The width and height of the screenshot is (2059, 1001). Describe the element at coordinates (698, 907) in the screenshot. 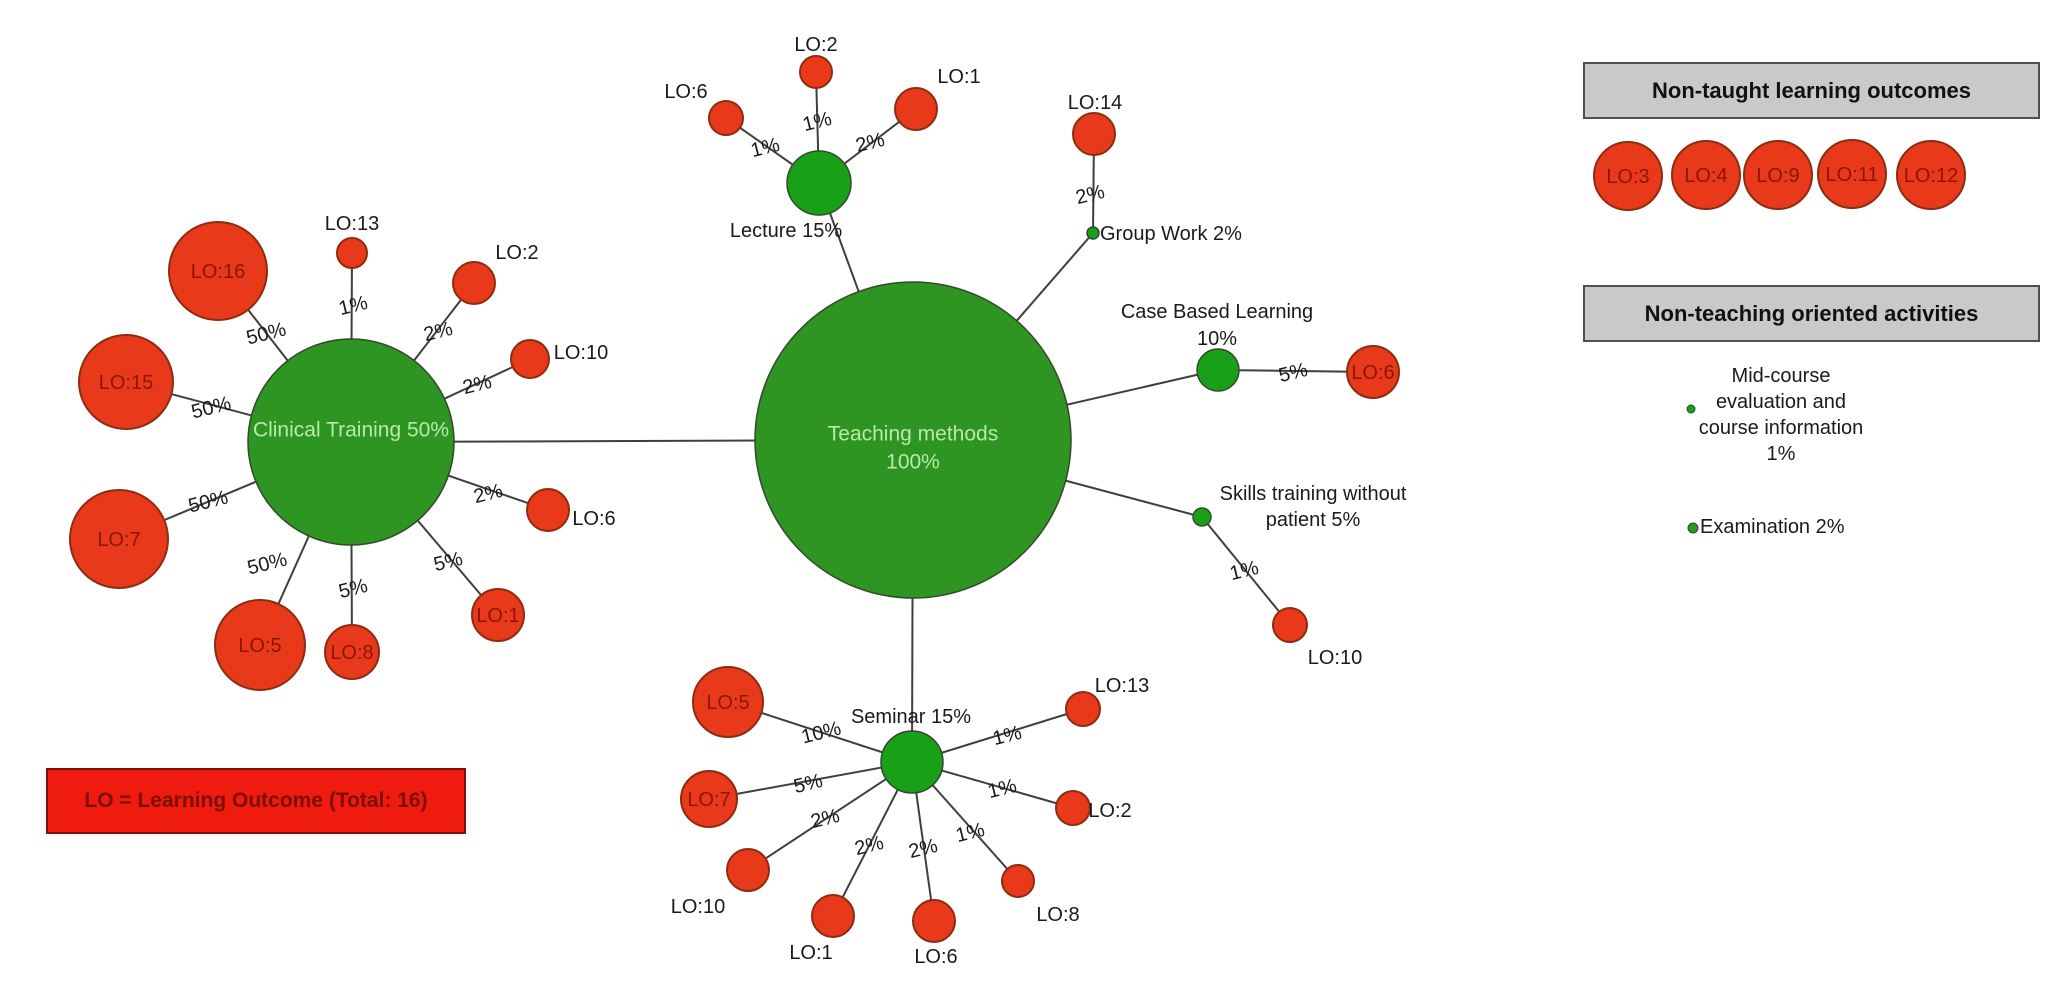

I see `node-label-se-lo10: LO:10` at that location.